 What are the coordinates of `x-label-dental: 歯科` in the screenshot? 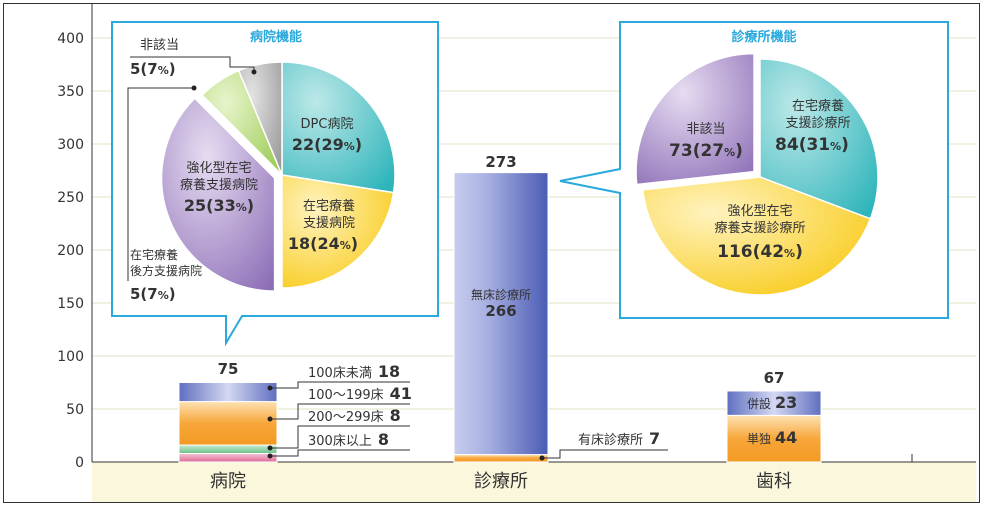 It's located at (774, 481).